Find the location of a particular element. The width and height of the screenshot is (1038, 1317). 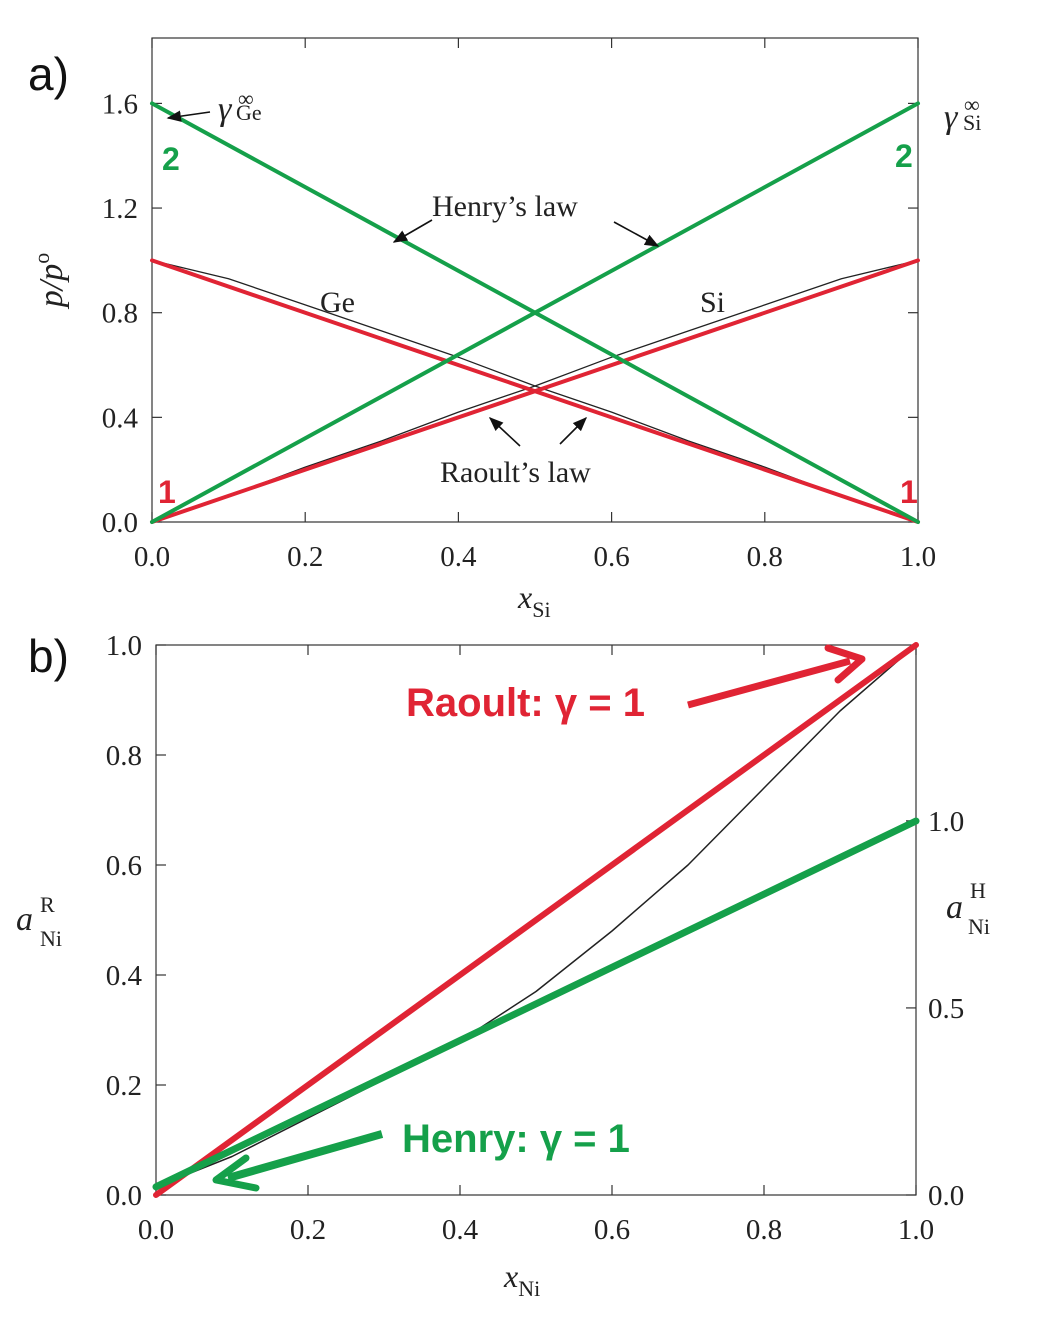

gamma-ge-label: γ is located at coordinates (225, 109).